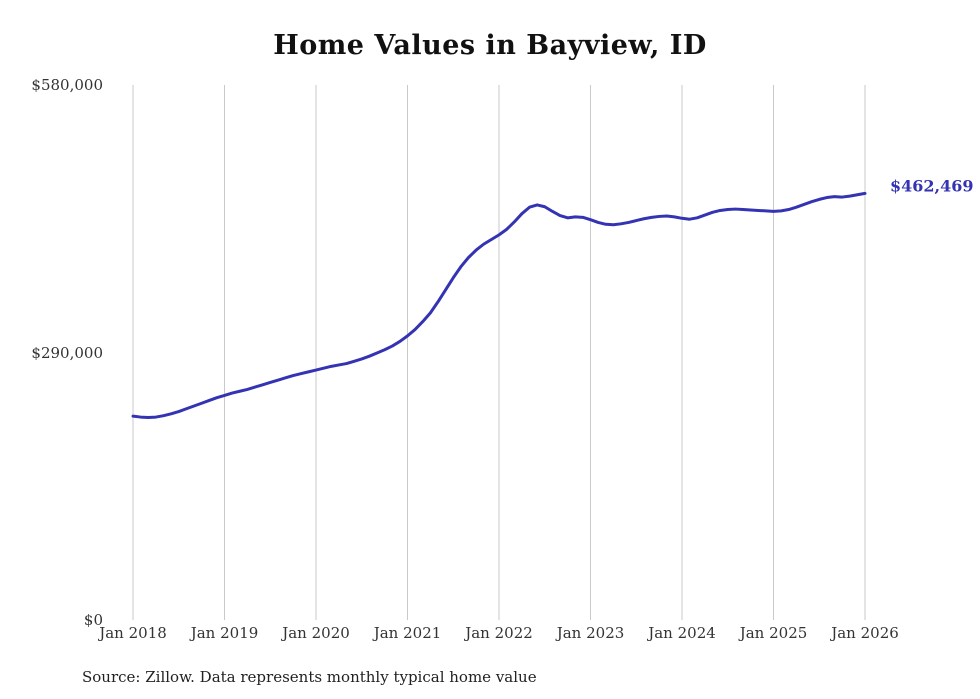 The height and width of the screenshot is (699, 980). What do you see at coordinates (67, 85) in the screenshot?
I see `y-axis-tick-label: $580,000` at bounding box center [67, 85].